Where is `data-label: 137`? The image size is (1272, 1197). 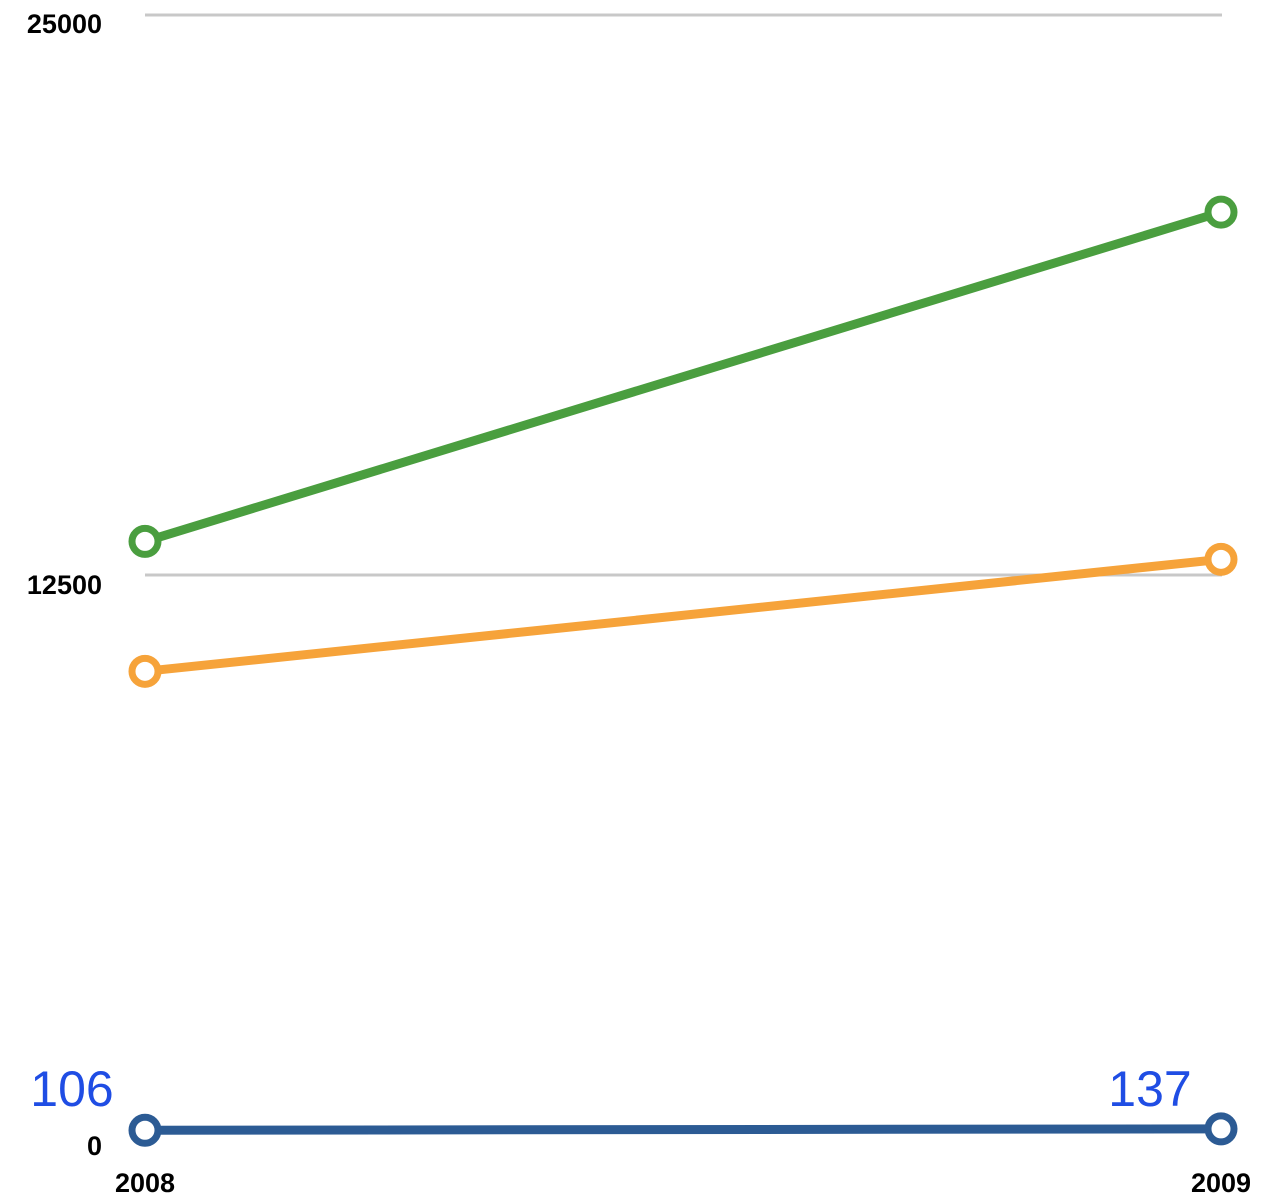
data-label: 137 is located at coordinates (1149, 1089).